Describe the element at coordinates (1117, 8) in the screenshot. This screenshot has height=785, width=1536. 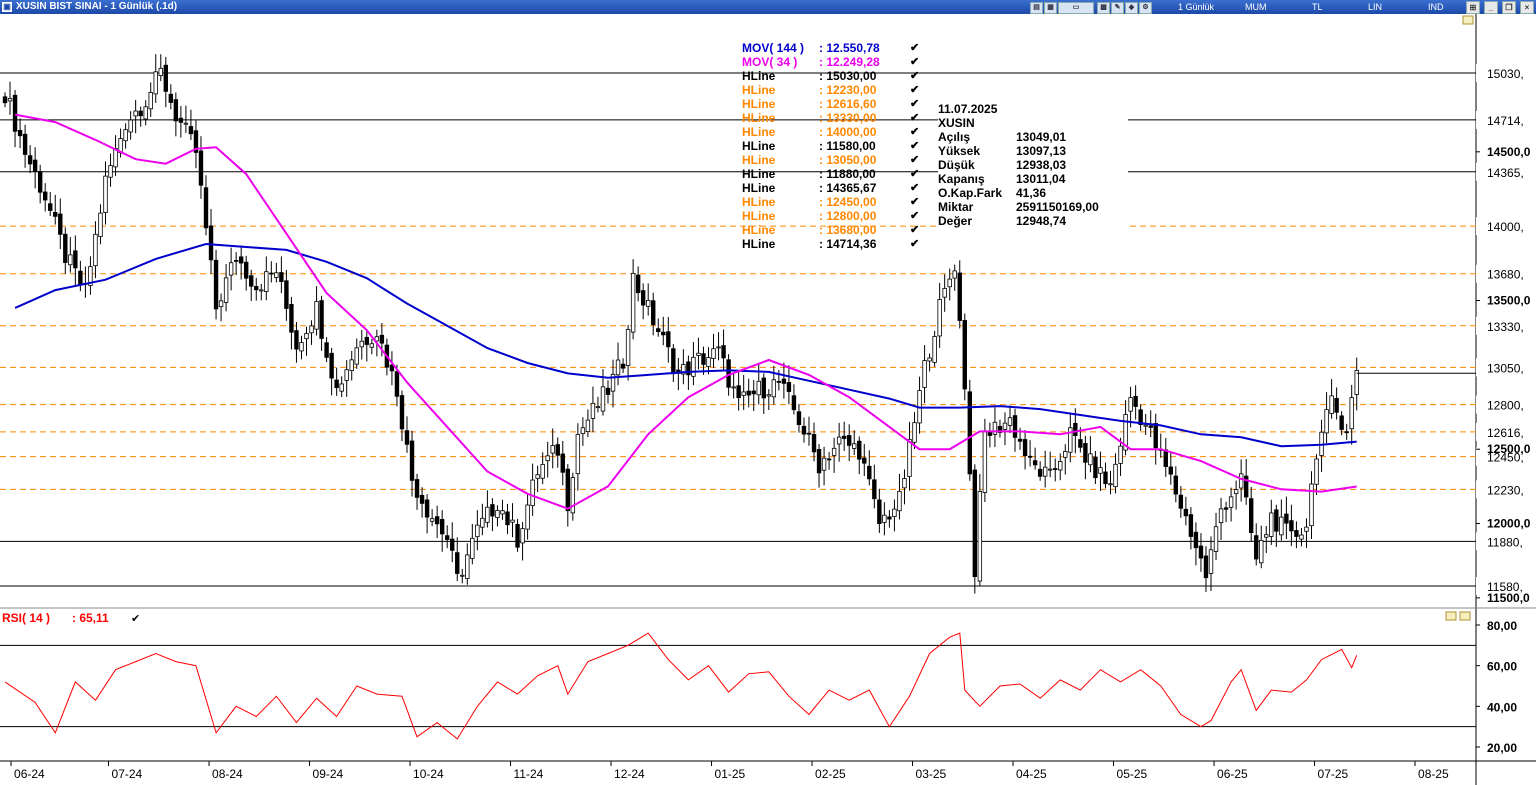
I see `draw-tool-icon: ✎` at that location.